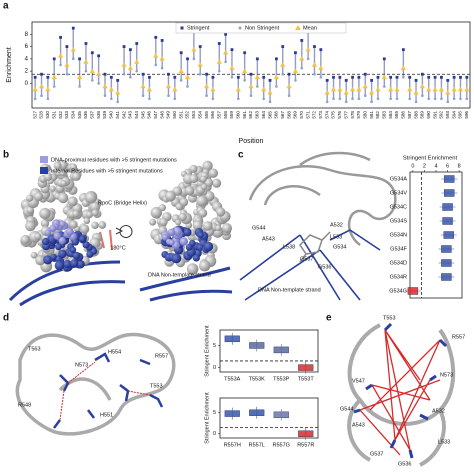 The width and height of the screenshot is (474, 472). I want to click on y-axis-label: Stringent Enrichment, so click(207, 351).